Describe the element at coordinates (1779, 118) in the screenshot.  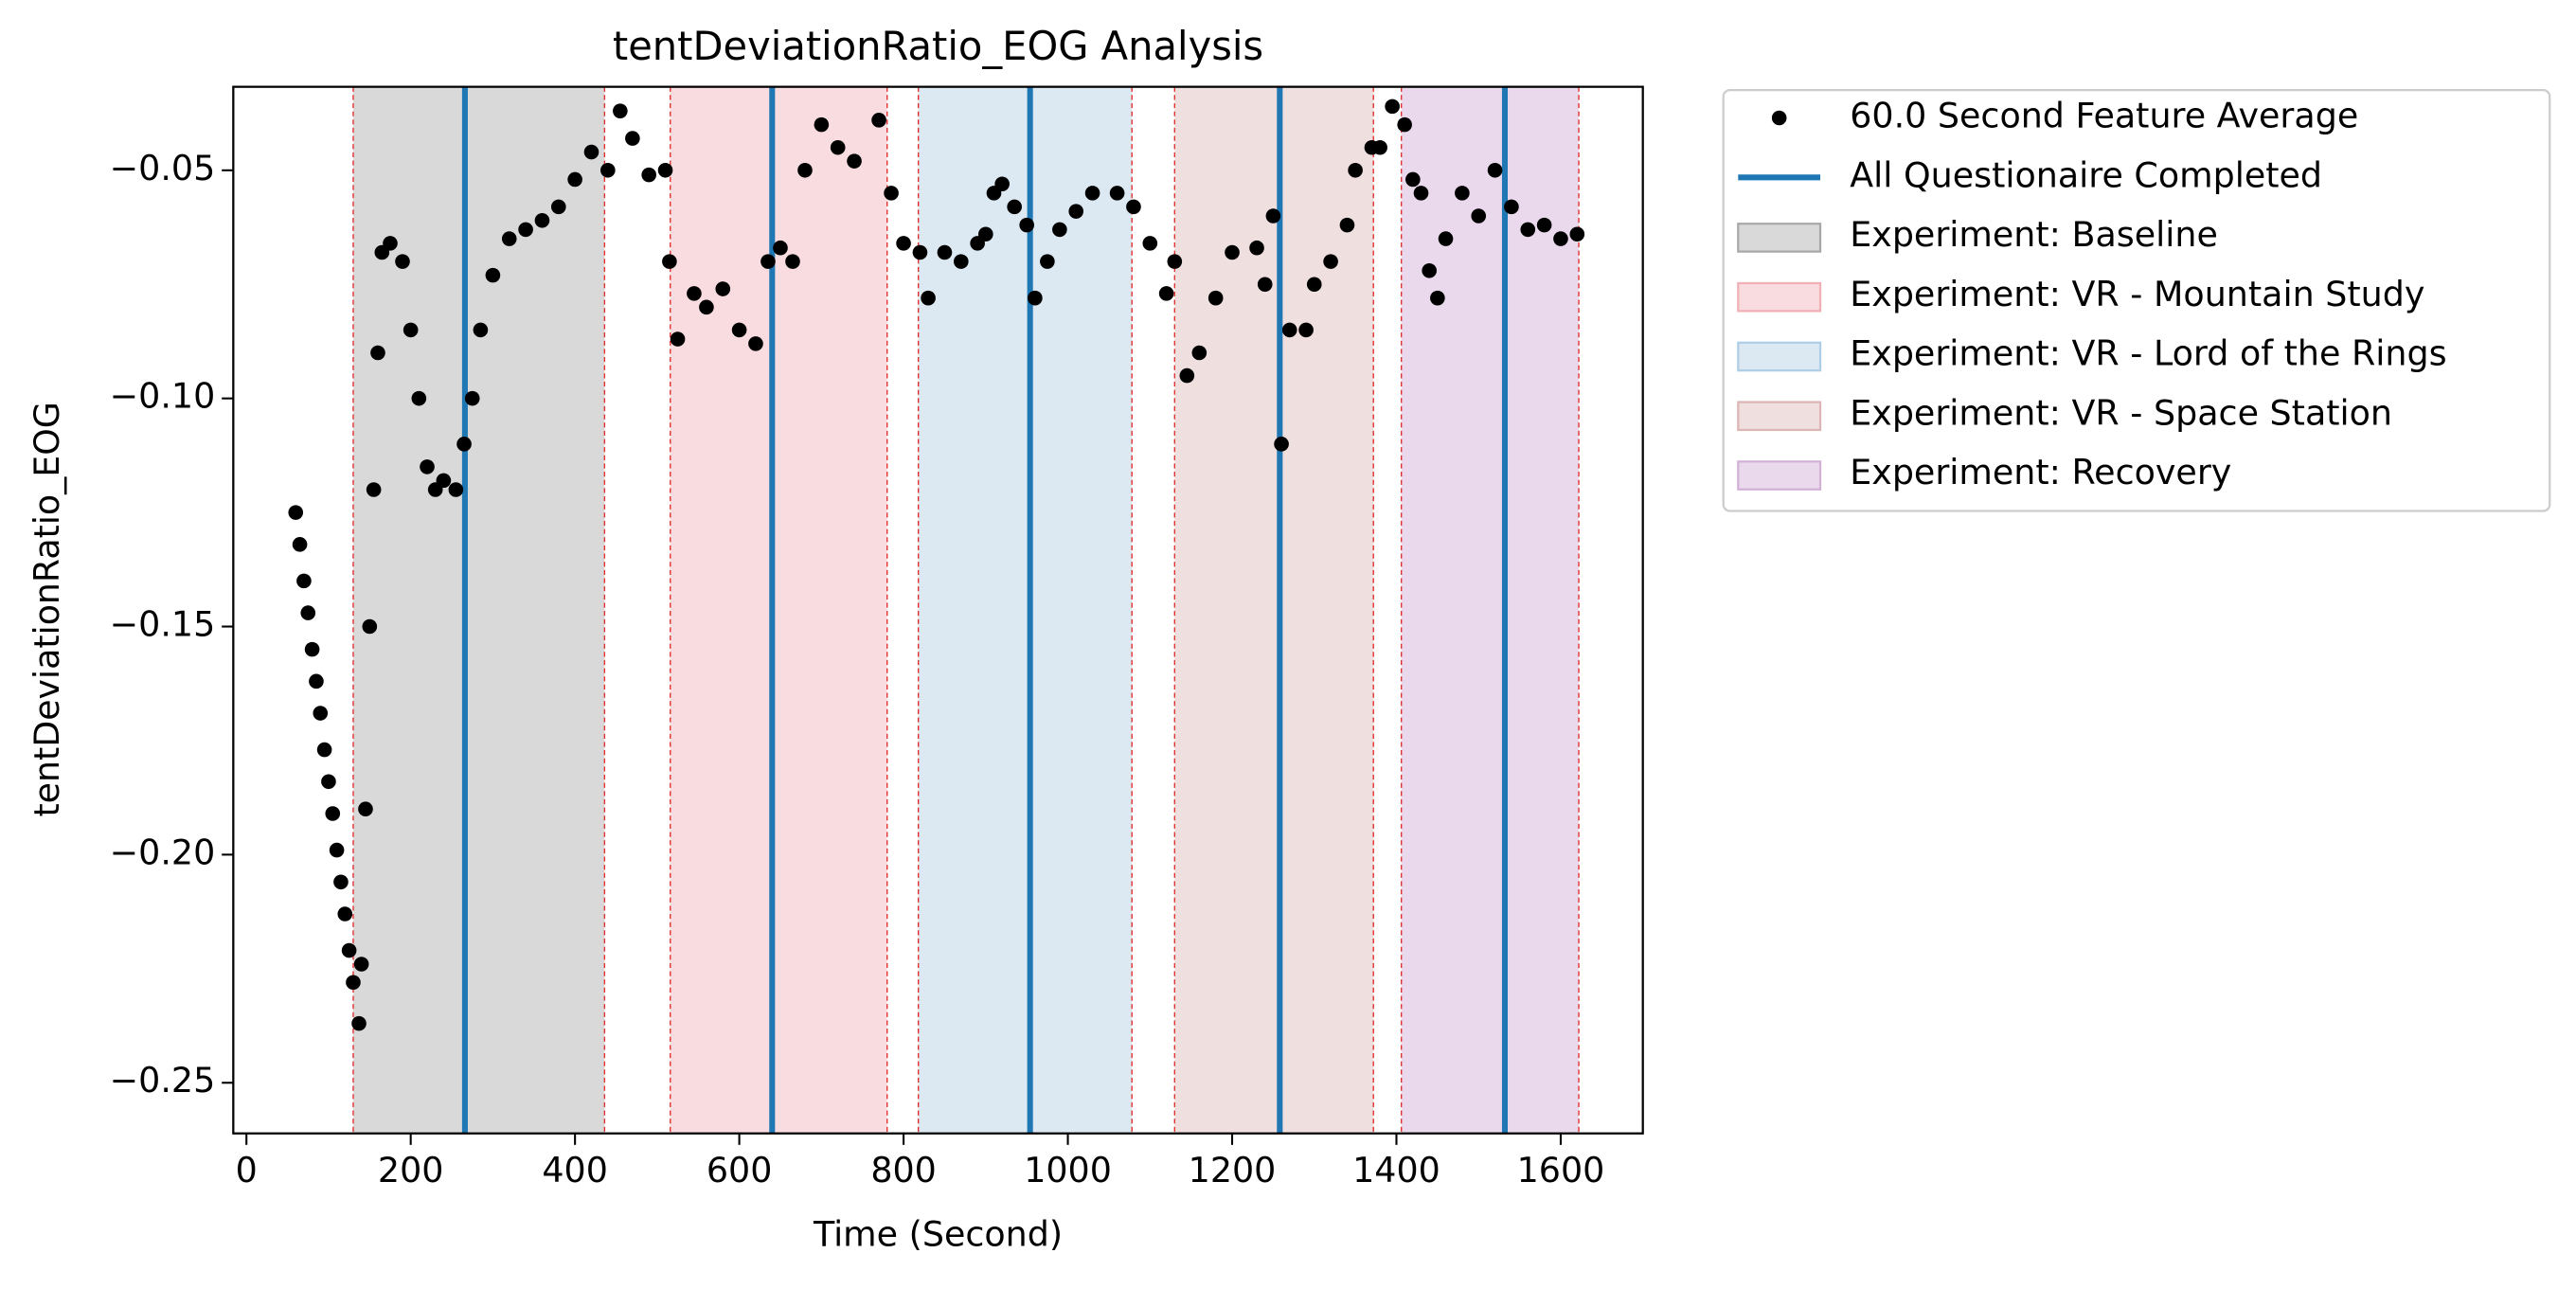
I see `legend-marker` at that location.